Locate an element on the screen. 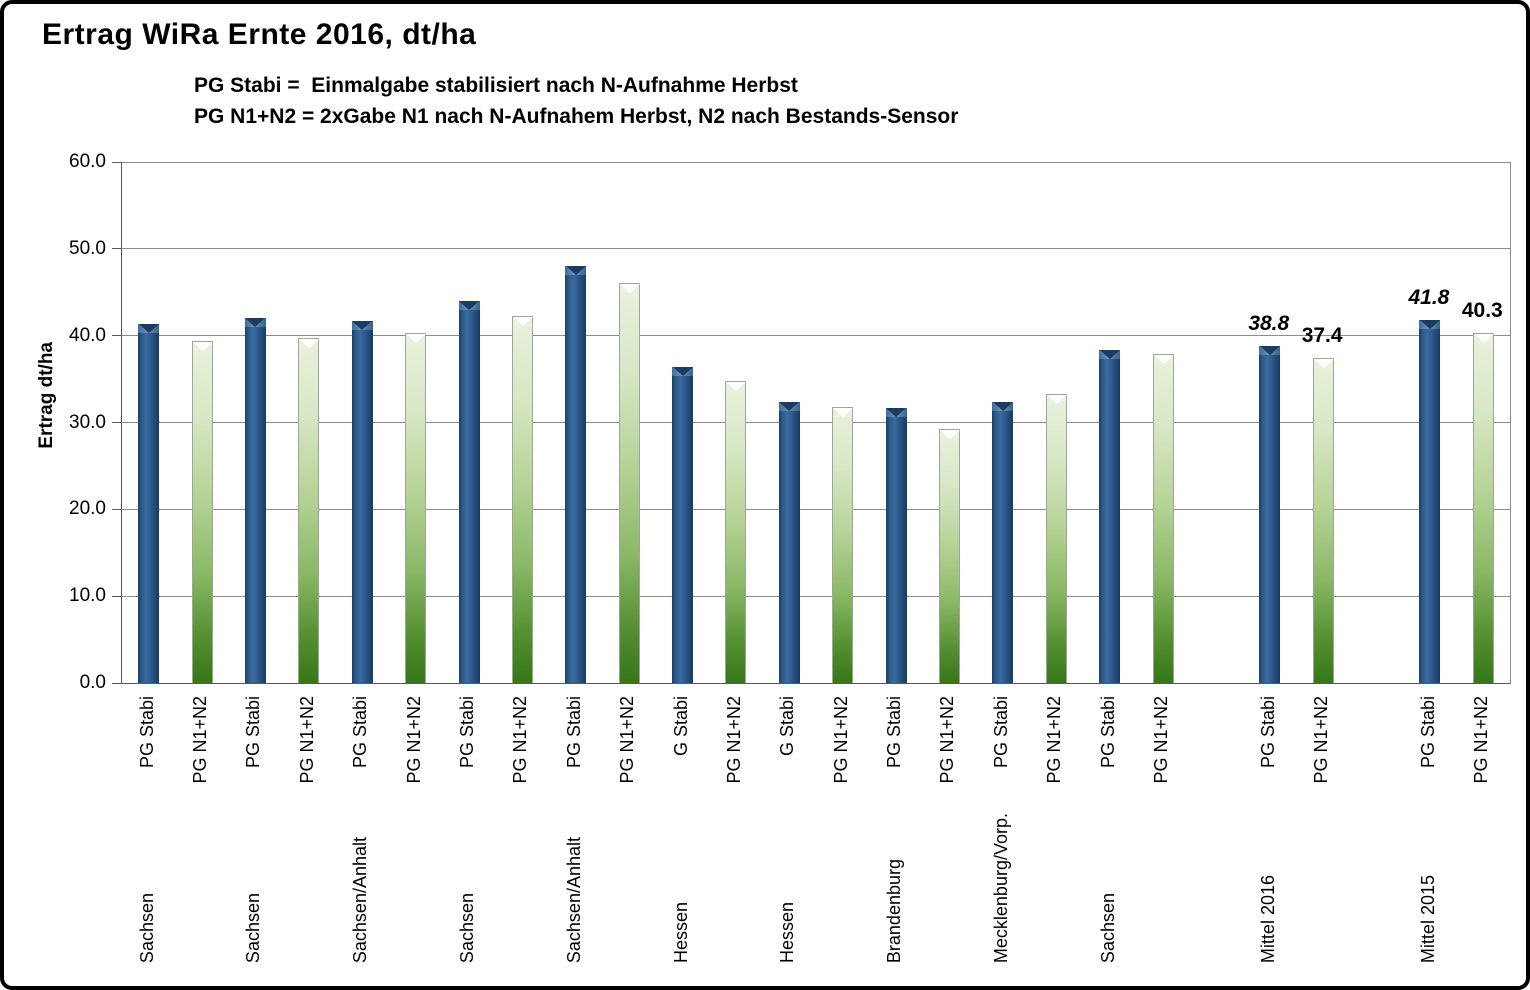 This screenshot has width=1530, height=990. y-axis-tick-label: 0.0 is located at coordinates (92, 682).